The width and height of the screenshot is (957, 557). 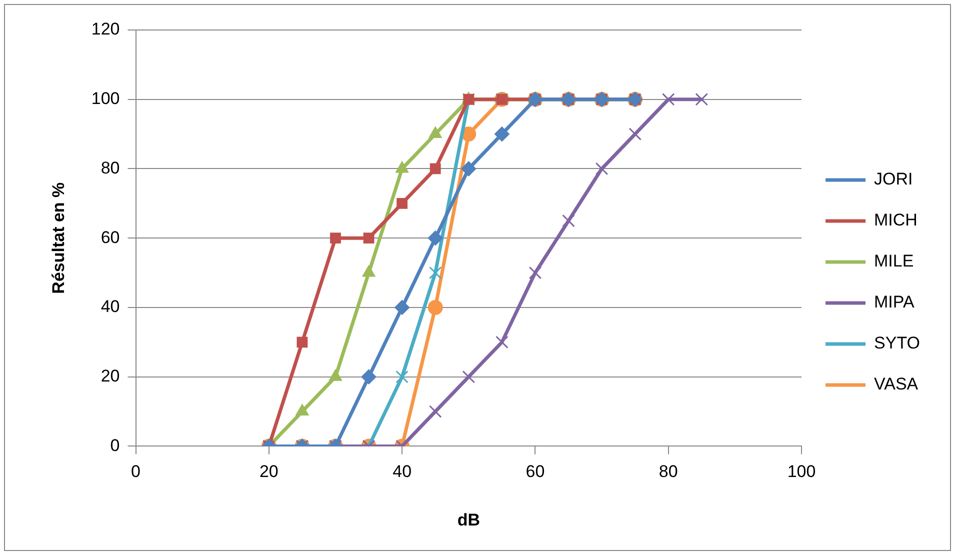 What do you see at coordinates (894, 302) in the screenshot?
I see `legend-label: MIPA` at bounding box center [894, 302].